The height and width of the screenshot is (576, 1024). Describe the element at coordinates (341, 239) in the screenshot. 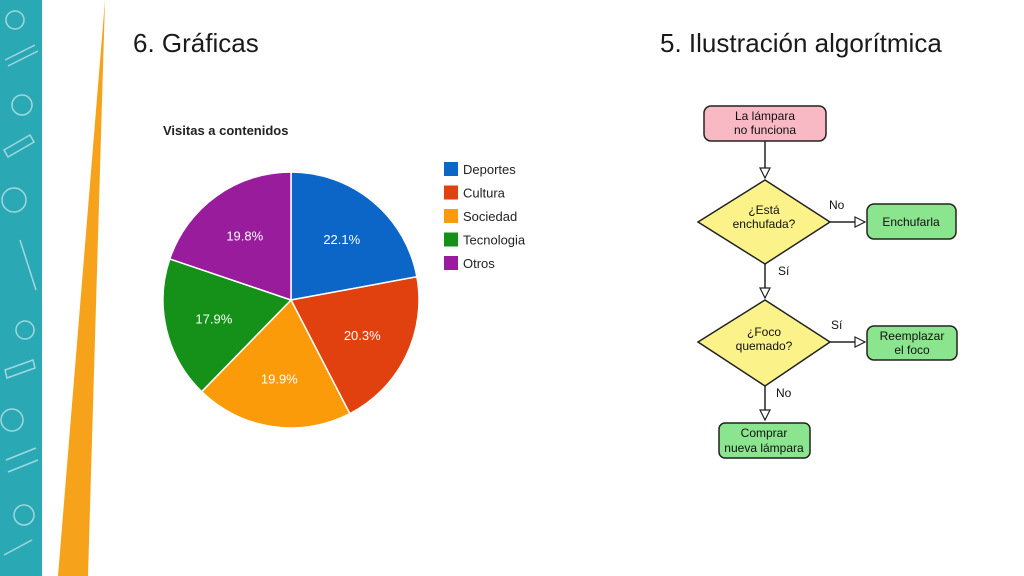

I see `pie-value-label: 22.1%` at that location.